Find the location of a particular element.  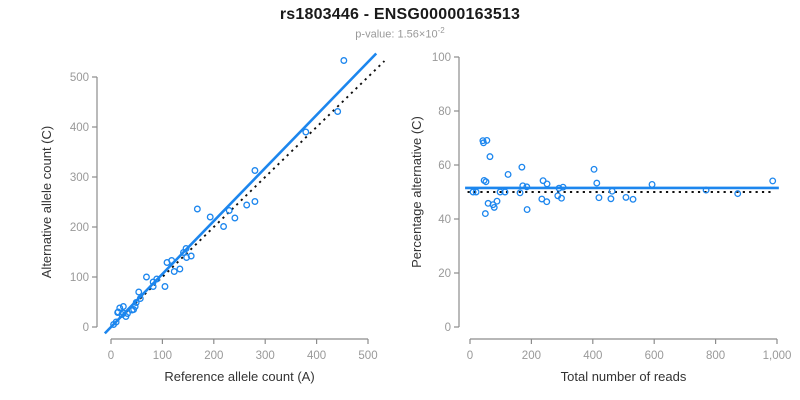

pvalue-exponent: -2 is located at coordinates (441, 30).